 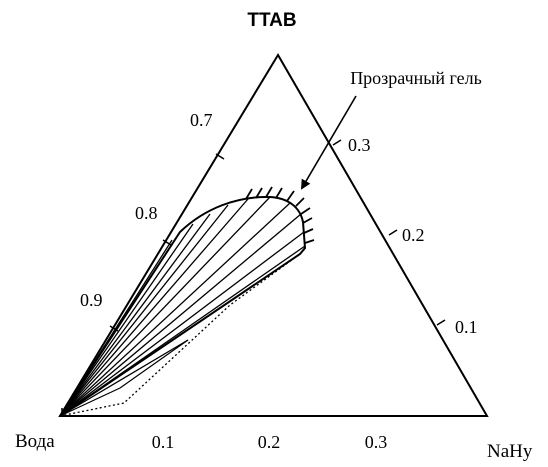 I want to click on lower-phase-boundary, so click(x=124, y=378).